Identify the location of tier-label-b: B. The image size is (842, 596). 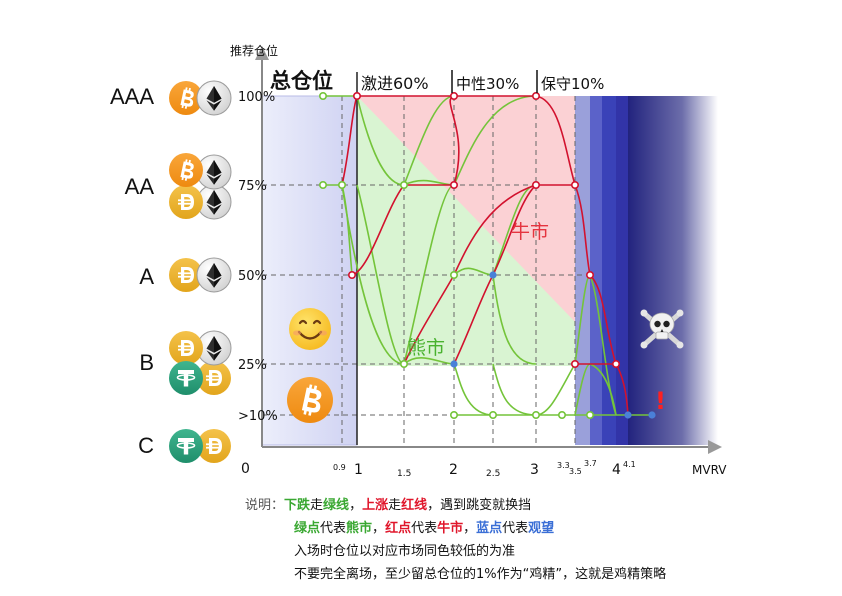
(146, 362).